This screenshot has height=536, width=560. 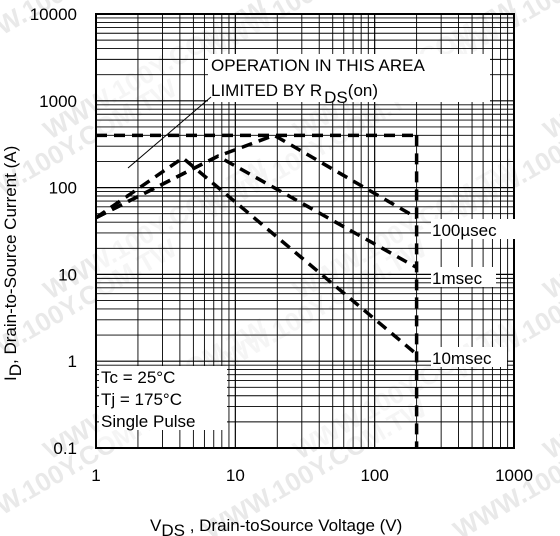 I want to click on operation-text-sub: DS, so click(x=336, y=97).